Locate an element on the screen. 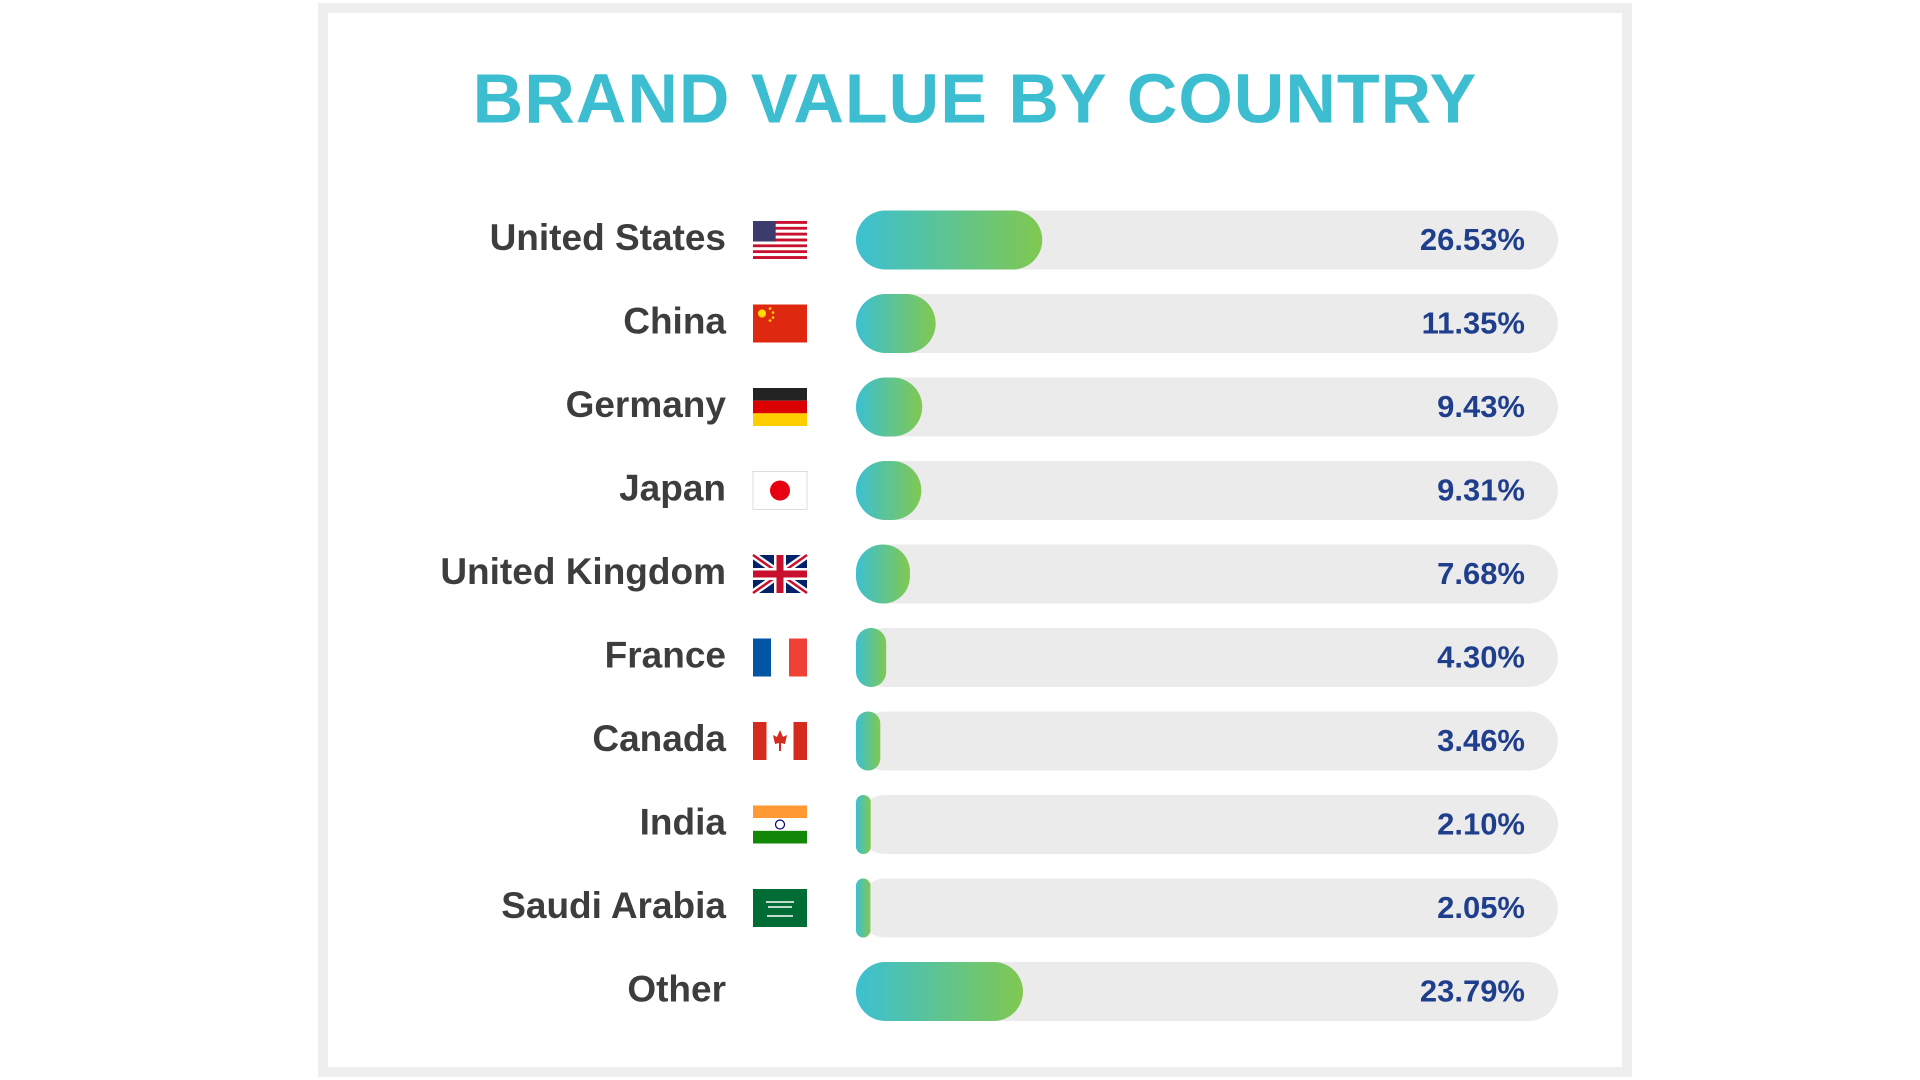 The width and height of the screenshot is (1920, 1080). category-label: Japan is located at coordinates (672, 487).